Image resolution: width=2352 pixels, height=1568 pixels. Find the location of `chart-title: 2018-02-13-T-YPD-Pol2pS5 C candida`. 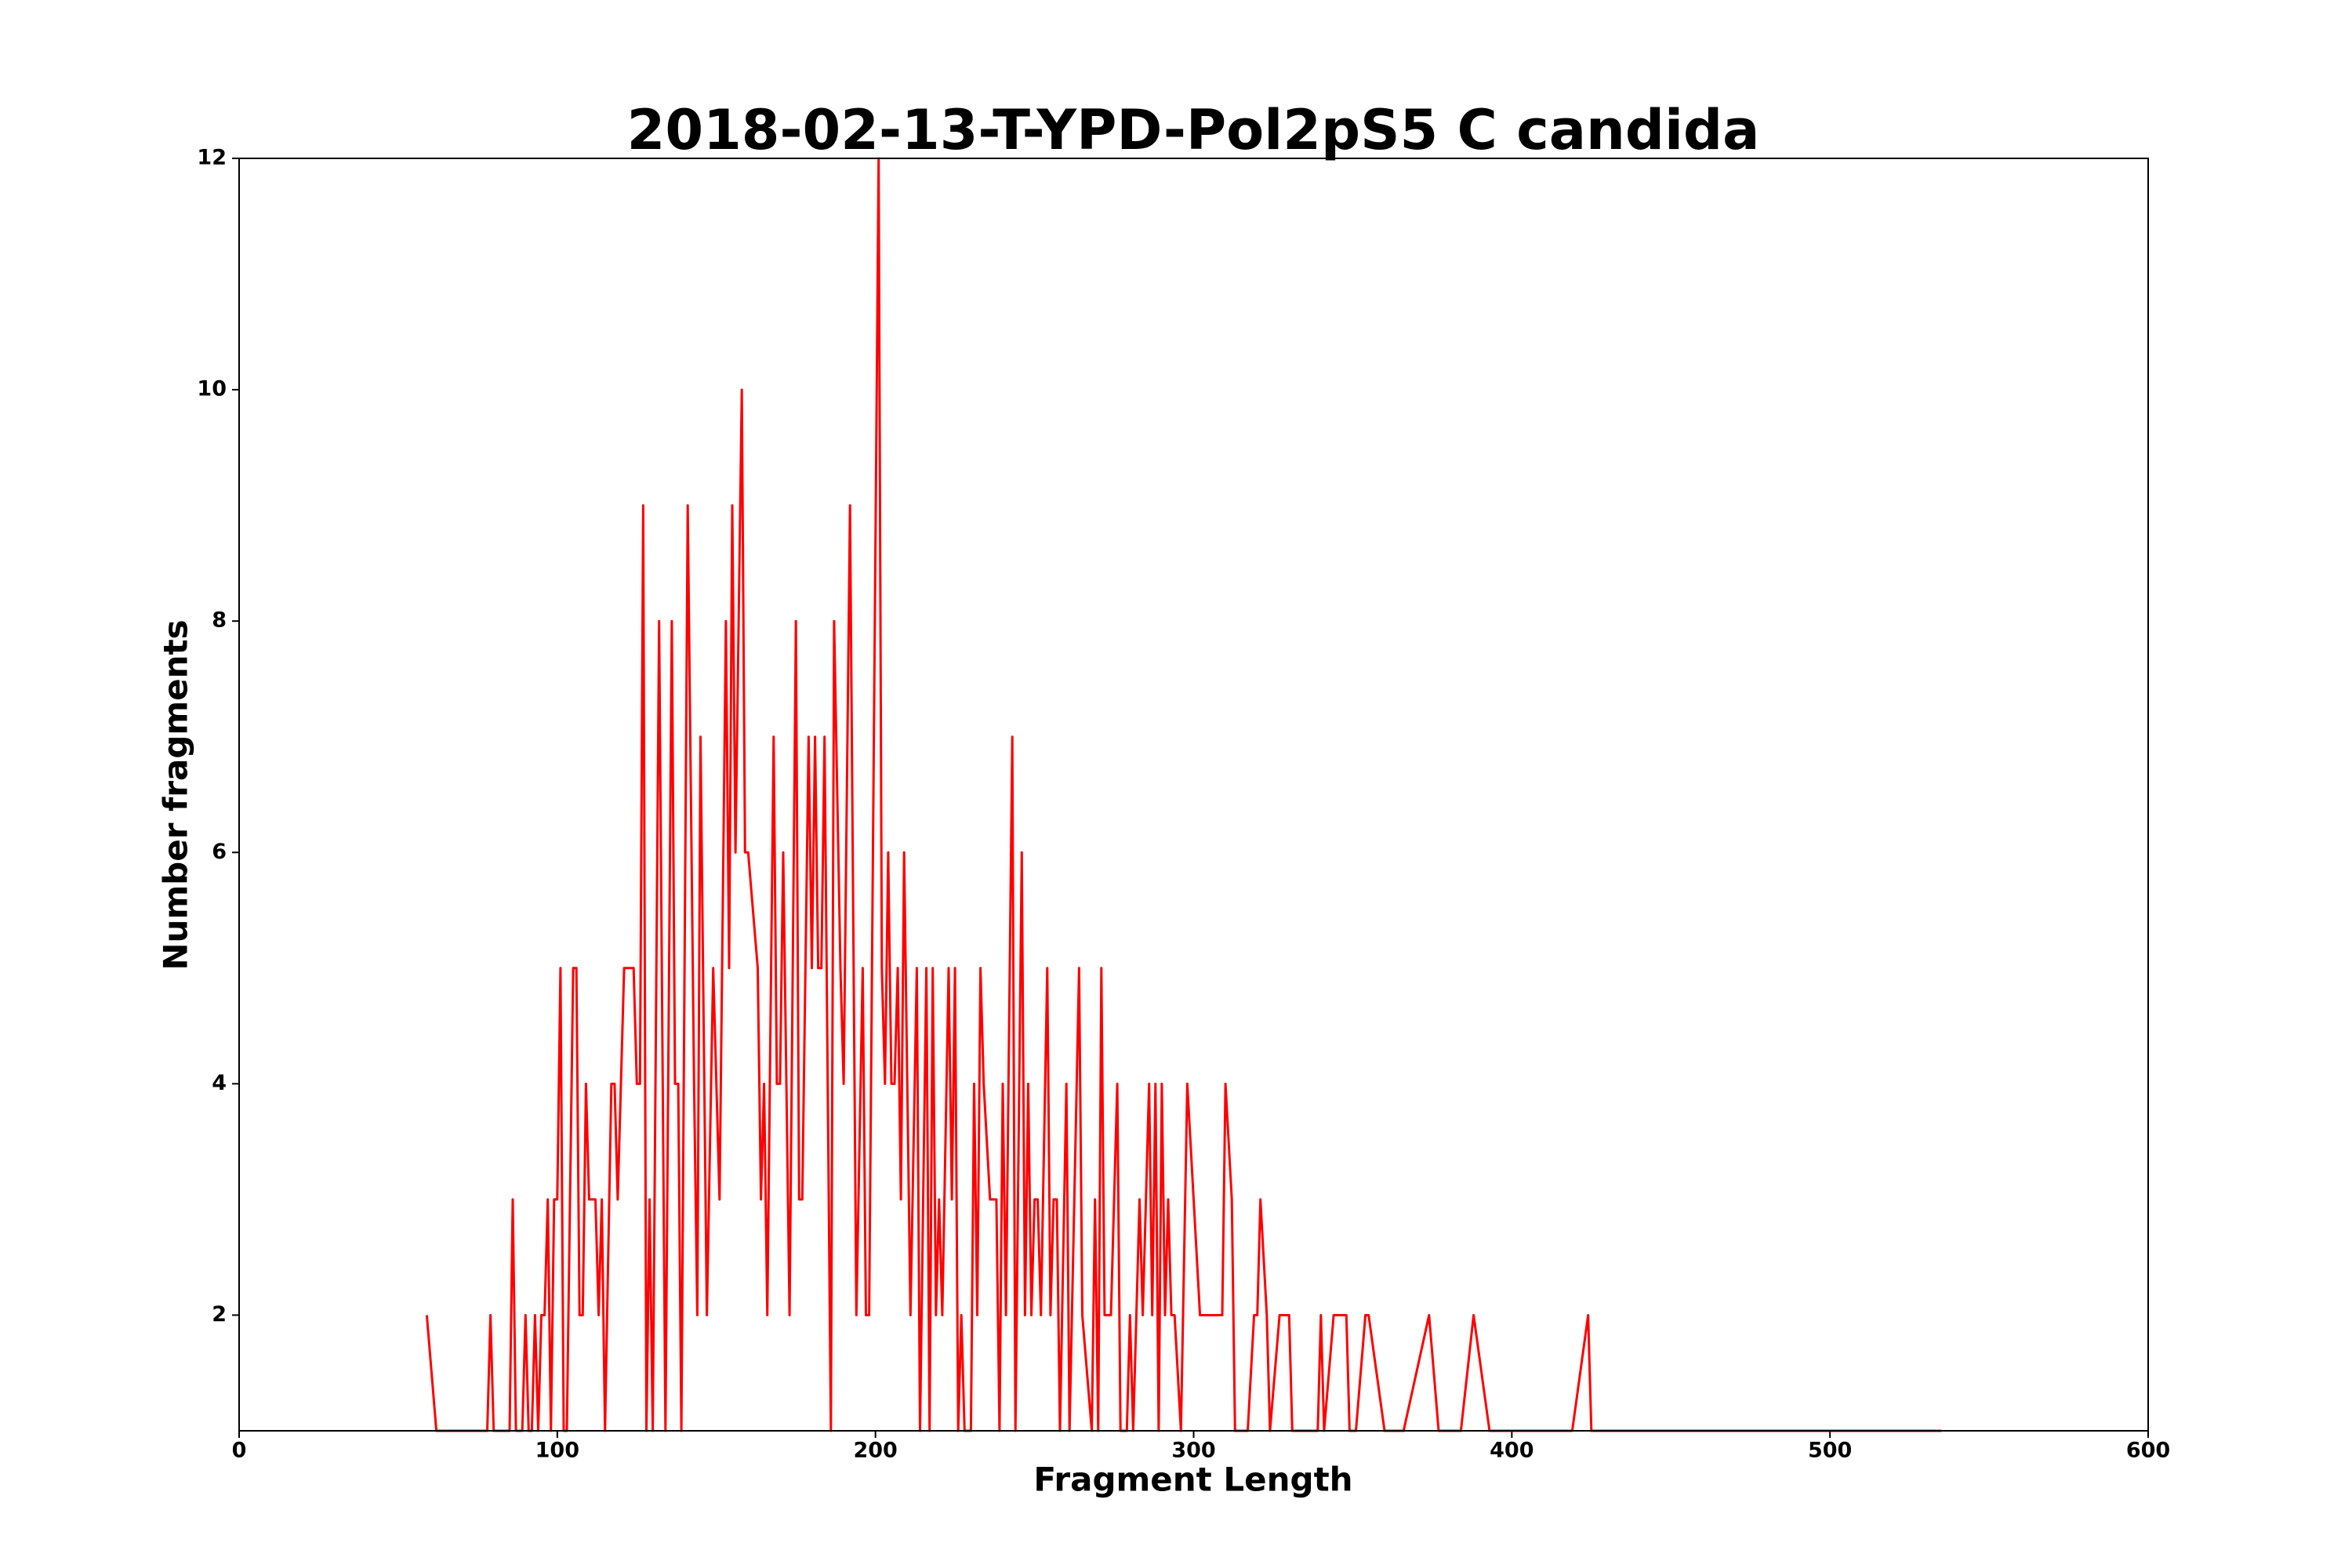

chart-title: 2018-02-13-T-YPD-Pol2pS5 C candida is located at coordinates (1193, 130).